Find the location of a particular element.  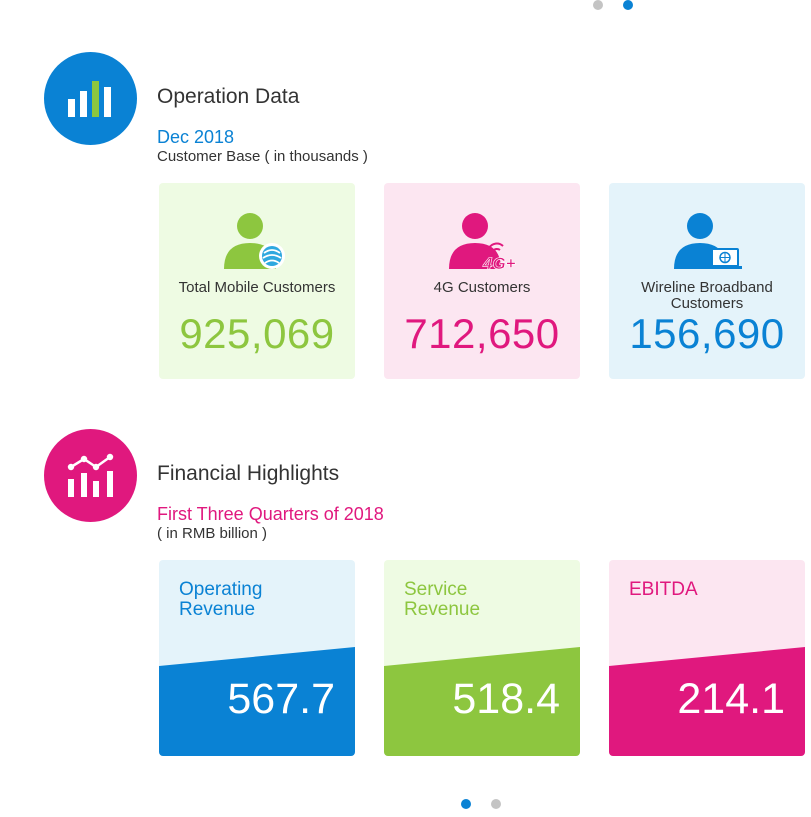

card-value: 156,690 is located at coordinates (707, 333).